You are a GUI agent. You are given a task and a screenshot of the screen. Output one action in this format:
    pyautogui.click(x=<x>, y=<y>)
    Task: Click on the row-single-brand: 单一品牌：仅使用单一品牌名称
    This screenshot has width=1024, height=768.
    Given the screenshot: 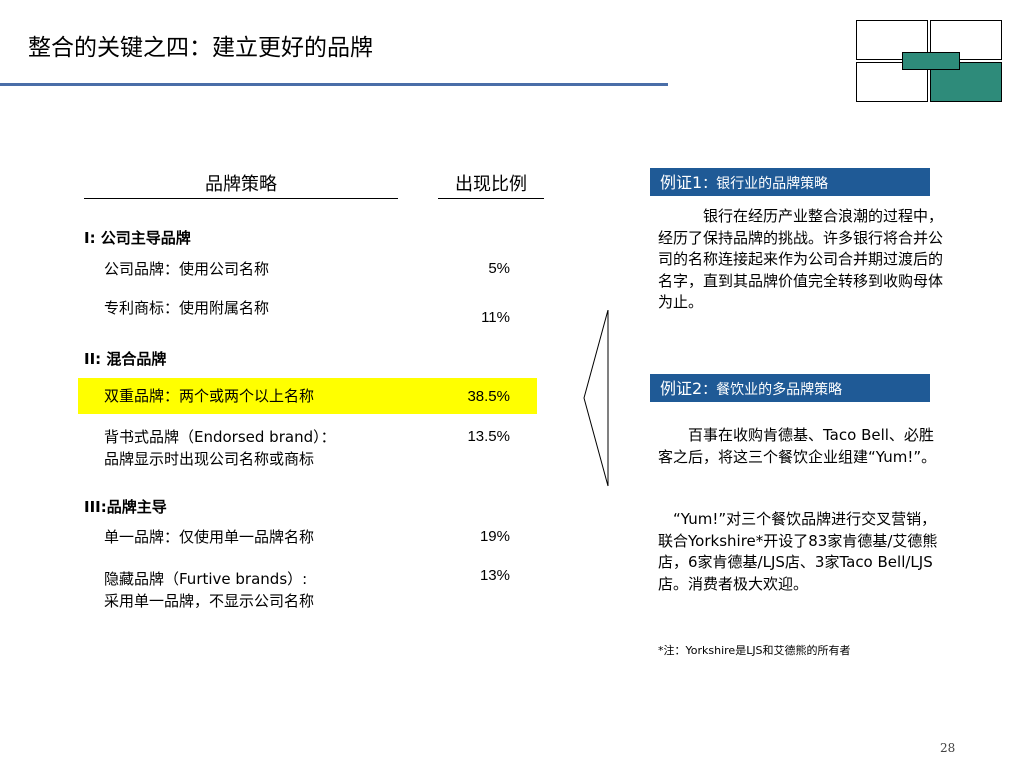 What is the action you would take?
    pyautogui.click(x=209, y=537)
    